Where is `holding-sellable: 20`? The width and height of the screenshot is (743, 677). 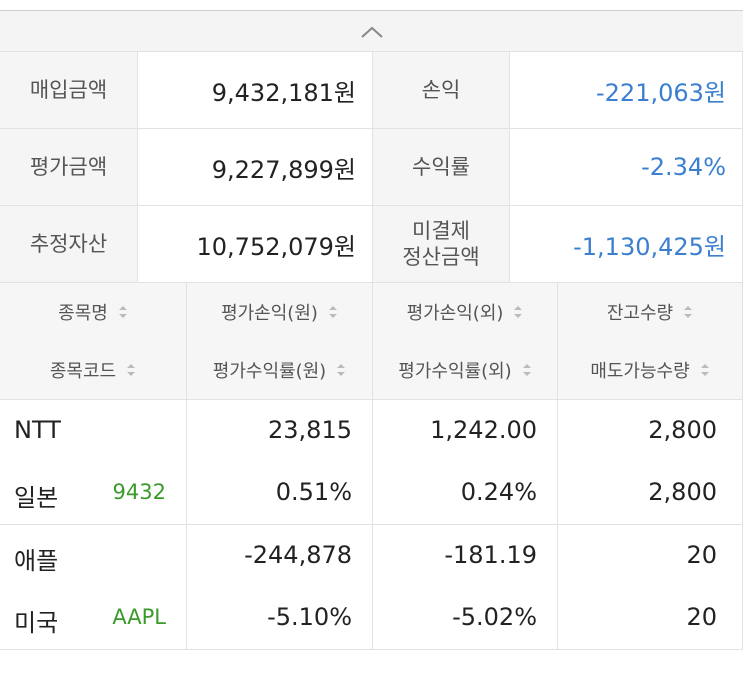
holding-sellable: 20 is located at coordinates (701, 617).